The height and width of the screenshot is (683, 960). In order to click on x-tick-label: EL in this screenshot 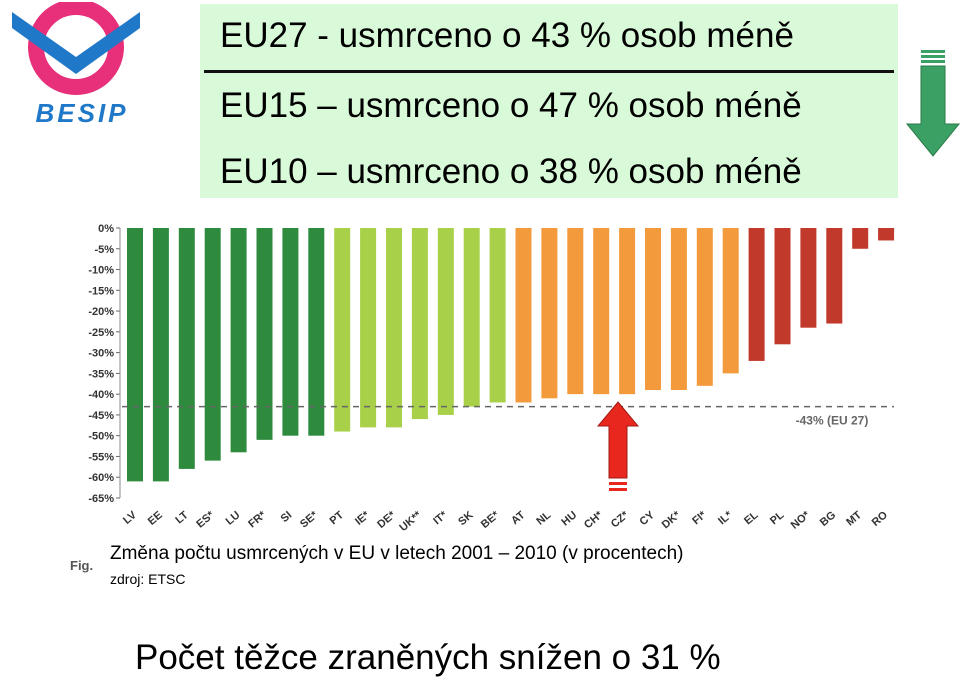, I will do `click(751, 518)`.